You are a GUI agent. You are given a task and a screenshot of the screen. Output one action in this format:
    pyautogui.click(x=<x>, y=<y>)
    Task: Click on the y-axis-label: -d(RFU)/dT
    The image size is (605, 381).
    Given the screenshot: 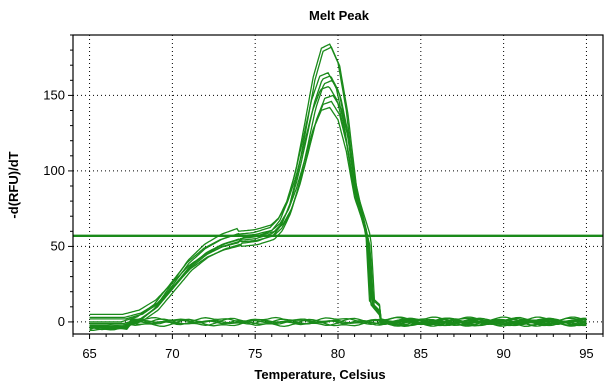 What is the action you would take?
    pyautogui.click(x=13, y=184)
    